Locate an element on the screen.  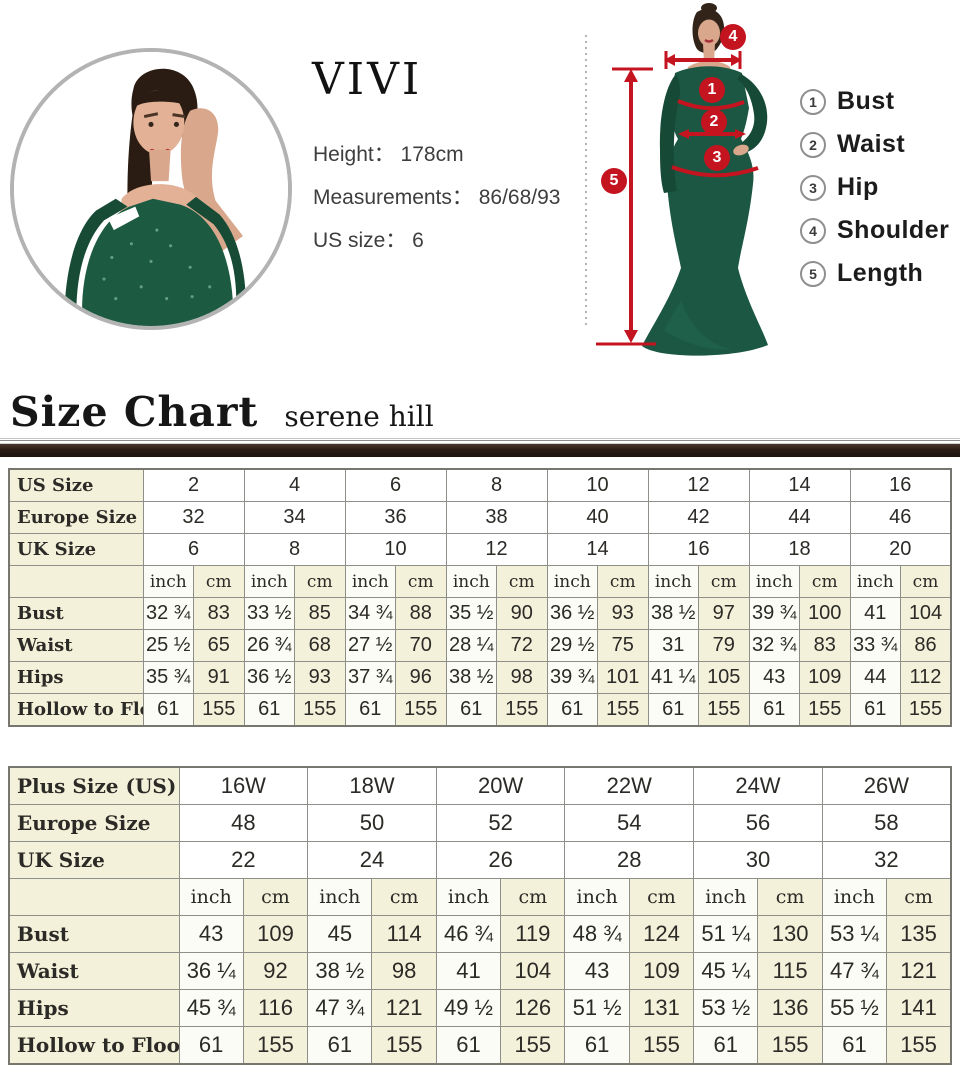
row-label is located at coordinates (94, 897).